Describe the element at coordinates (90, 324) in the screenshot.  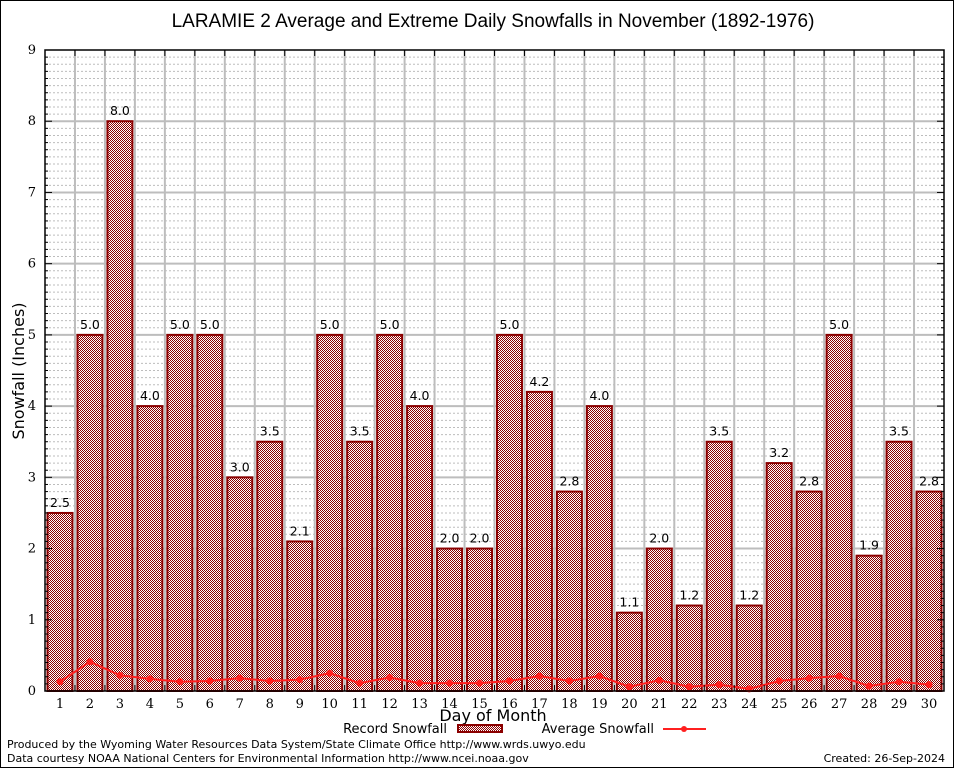
I see `bar-label-day-2: 5.0` at that location.